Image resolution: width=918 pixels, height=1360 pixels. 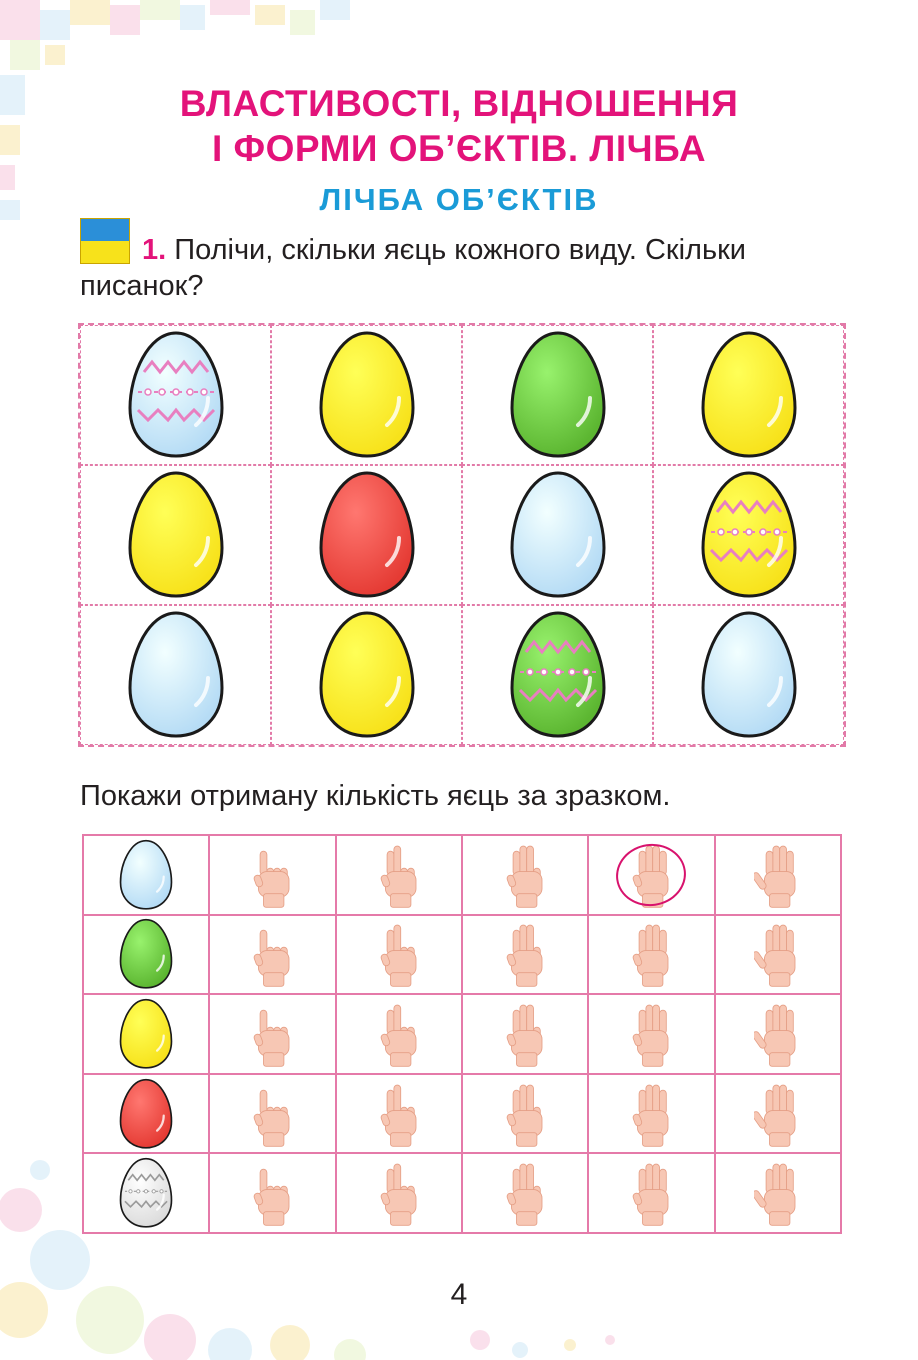 What do you see at coordinates (105, 241) in the screenshot?
I see `ukrainian-flag-icon` at bounding box center [105, 241].